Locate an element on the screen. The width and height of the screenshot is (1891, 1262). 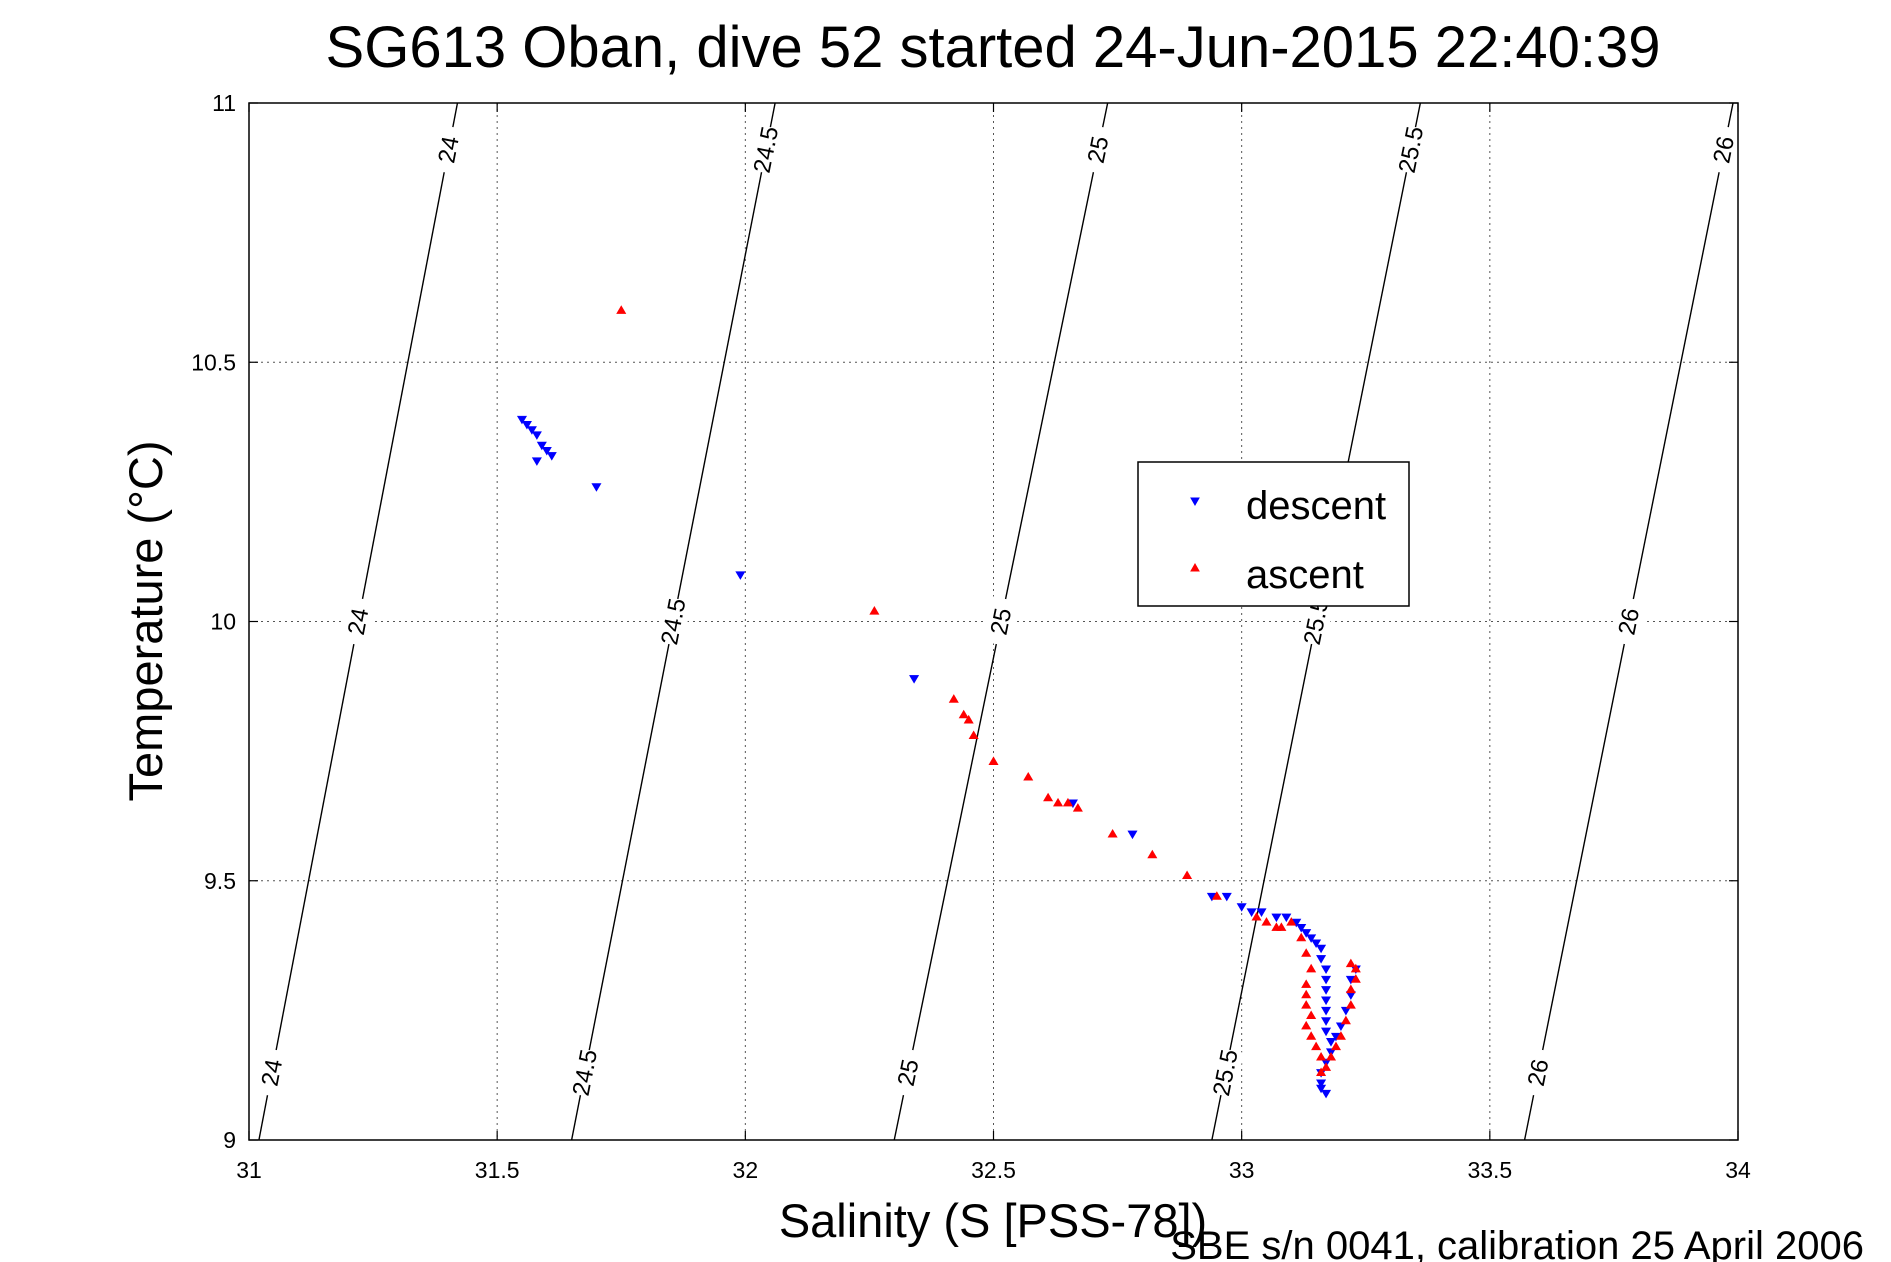
y-tick-label: 10 is located at coordinates (223, 622).